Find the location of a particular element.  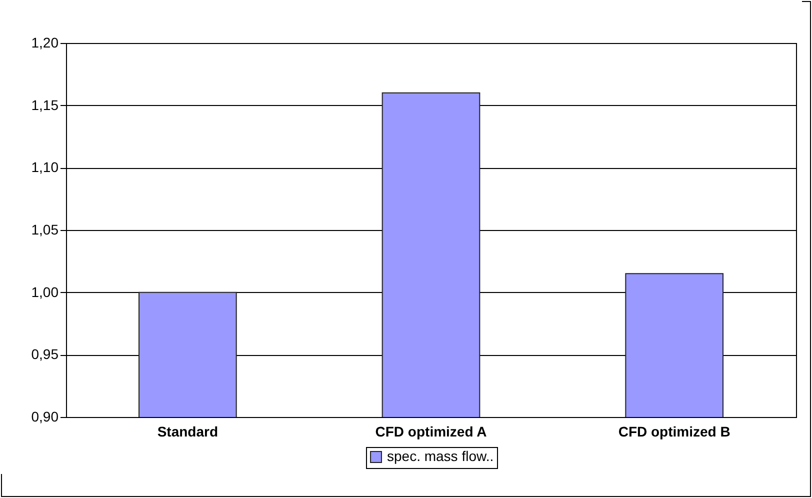

y-tick-label: 1,10 is located at coordinates (45, 167).